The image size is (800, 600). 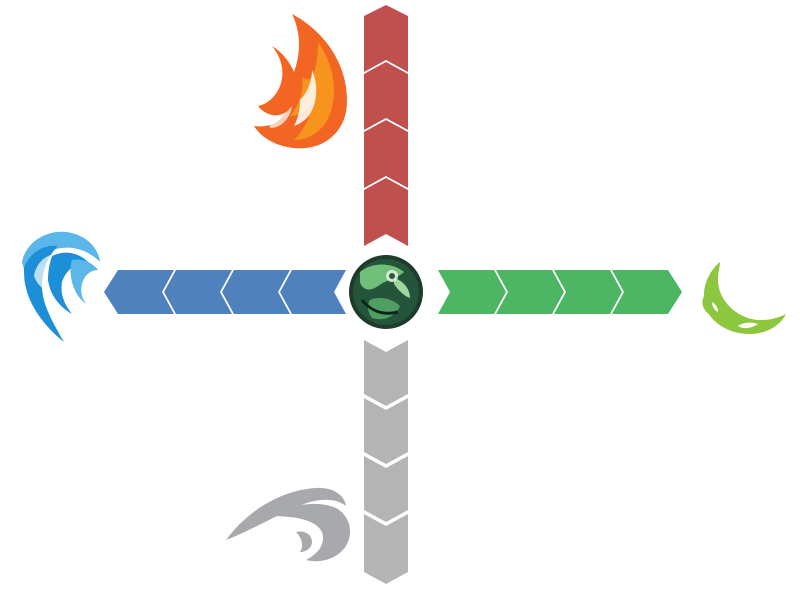 I want to click on arm-left, so click(x=225, y=292).